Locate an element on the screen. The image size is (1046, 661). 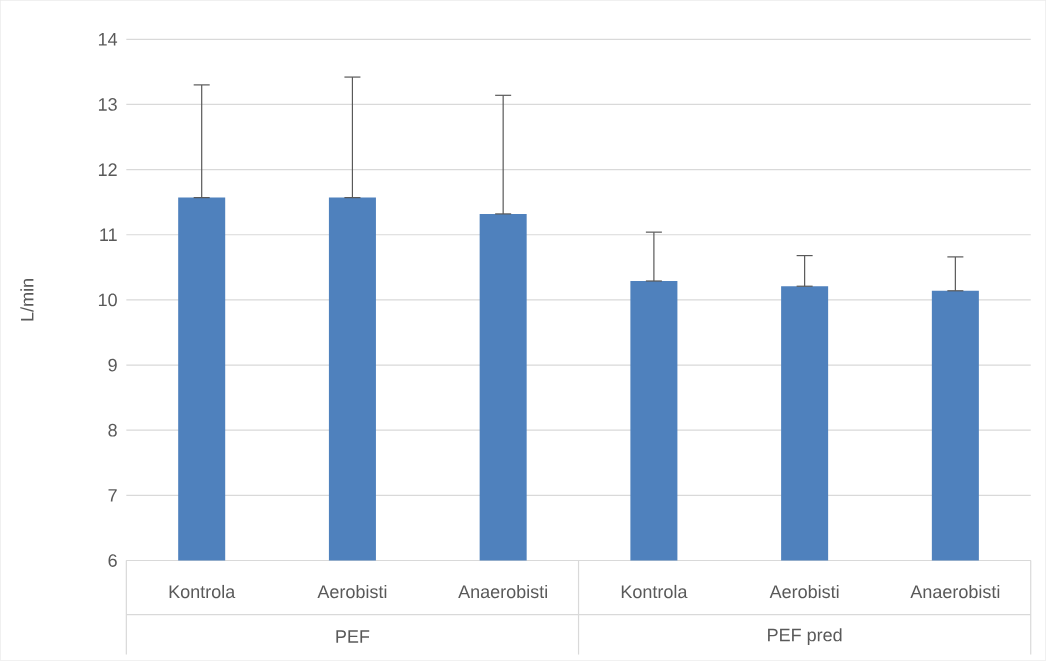
y-tick-label: 13 is located at coordinates (107, 104).